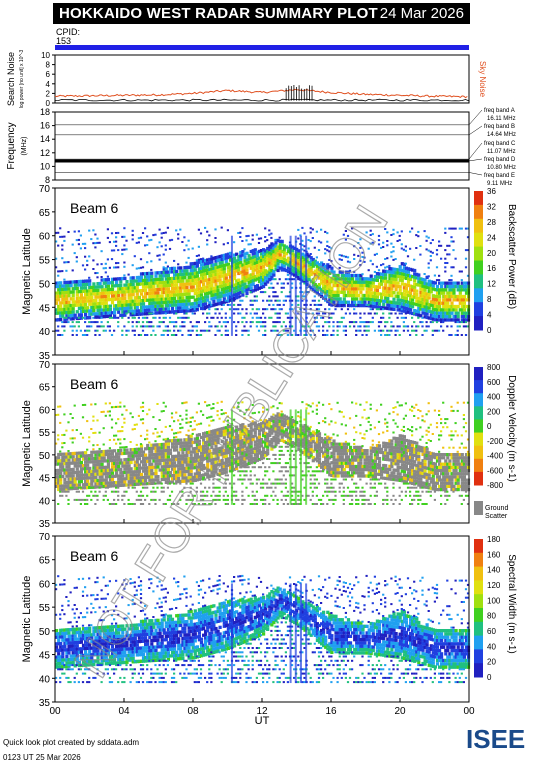  Describe the element at coordinates (48, 65) in the screenshot. I see `noise-ytick-label: 8` at that location.